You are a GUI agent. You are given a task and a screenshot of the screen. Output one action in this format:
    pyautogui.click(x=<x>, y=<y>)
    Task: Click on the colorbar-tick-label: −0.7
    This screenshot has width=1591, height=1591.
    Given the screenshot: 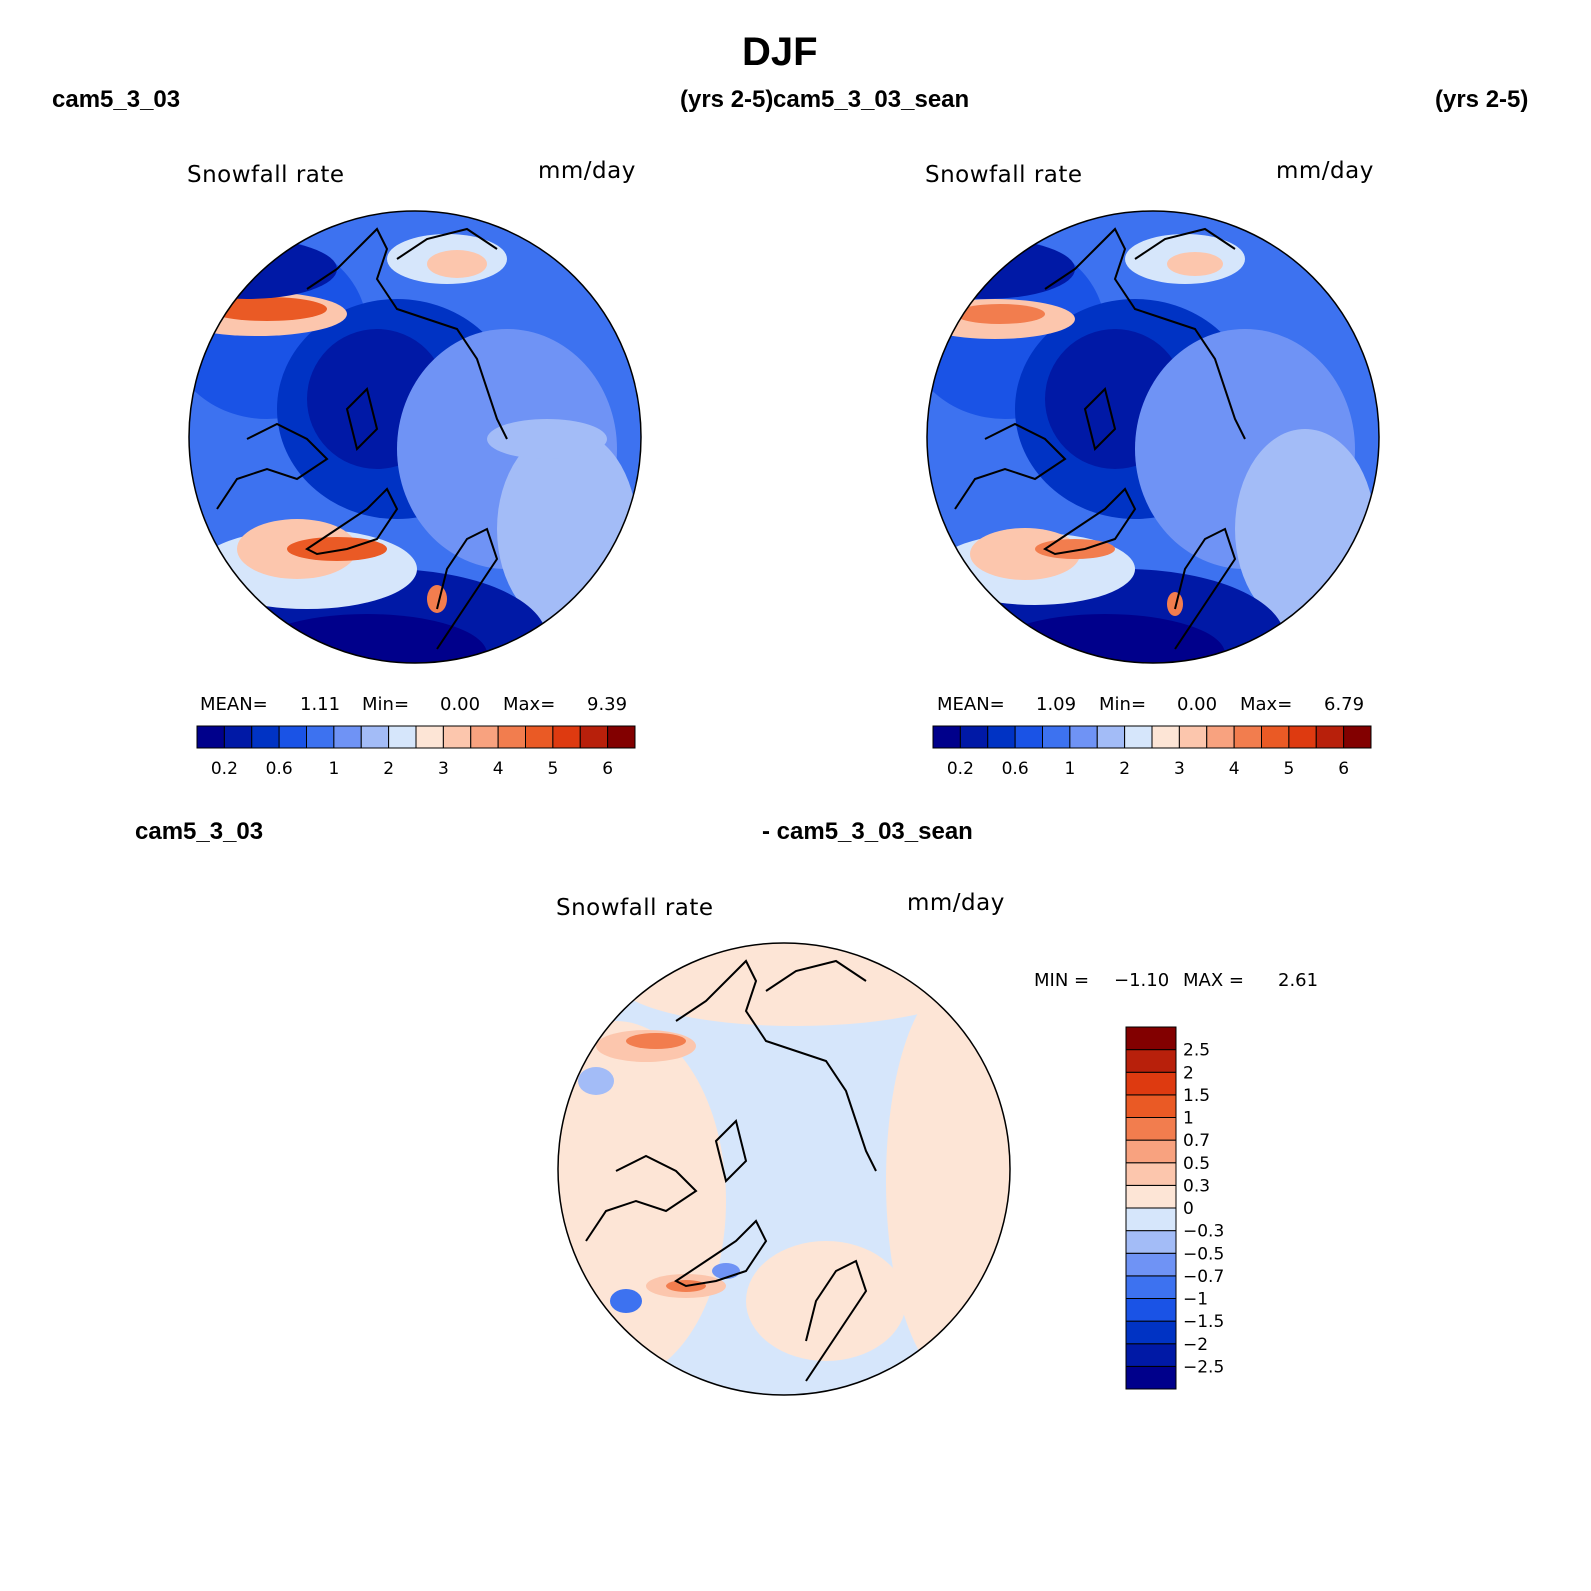 What is the action you would take?
    pyautogui.click(x=1203, y=1277)
    